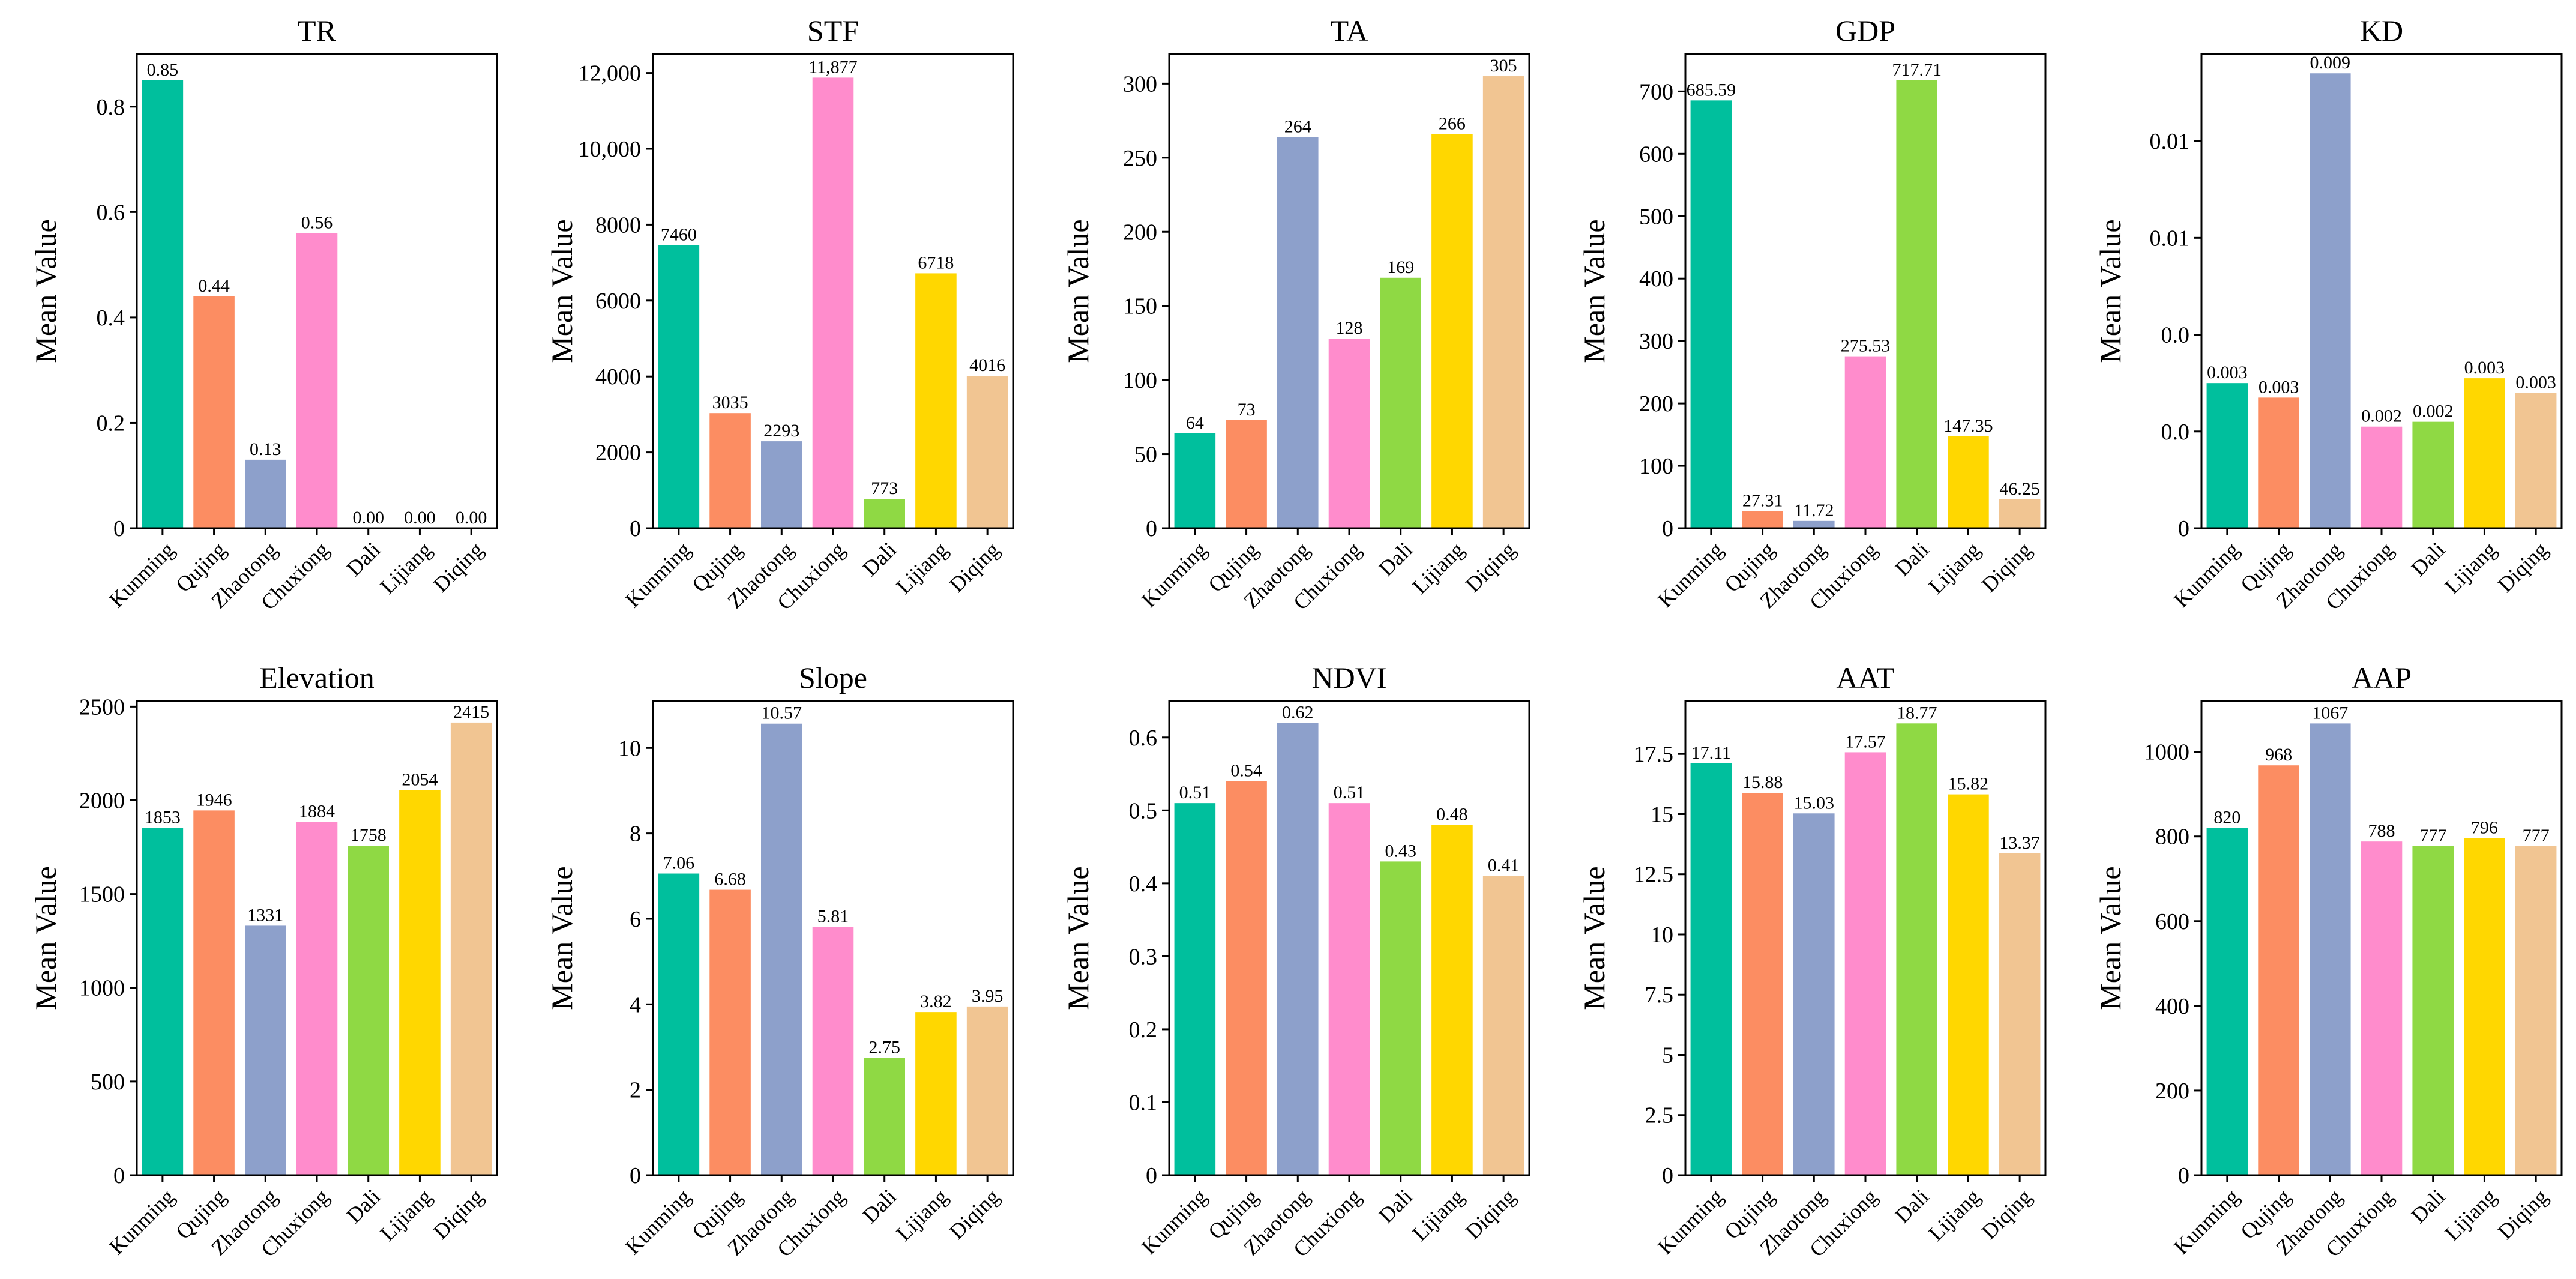 The height and width of the screenshot is (1279, 2576). What do you see at coordinates (1911, 559) in the screenshot?
I see `x-tick-label-gdp-dali: Dali` at bounding box center [1911, 559].